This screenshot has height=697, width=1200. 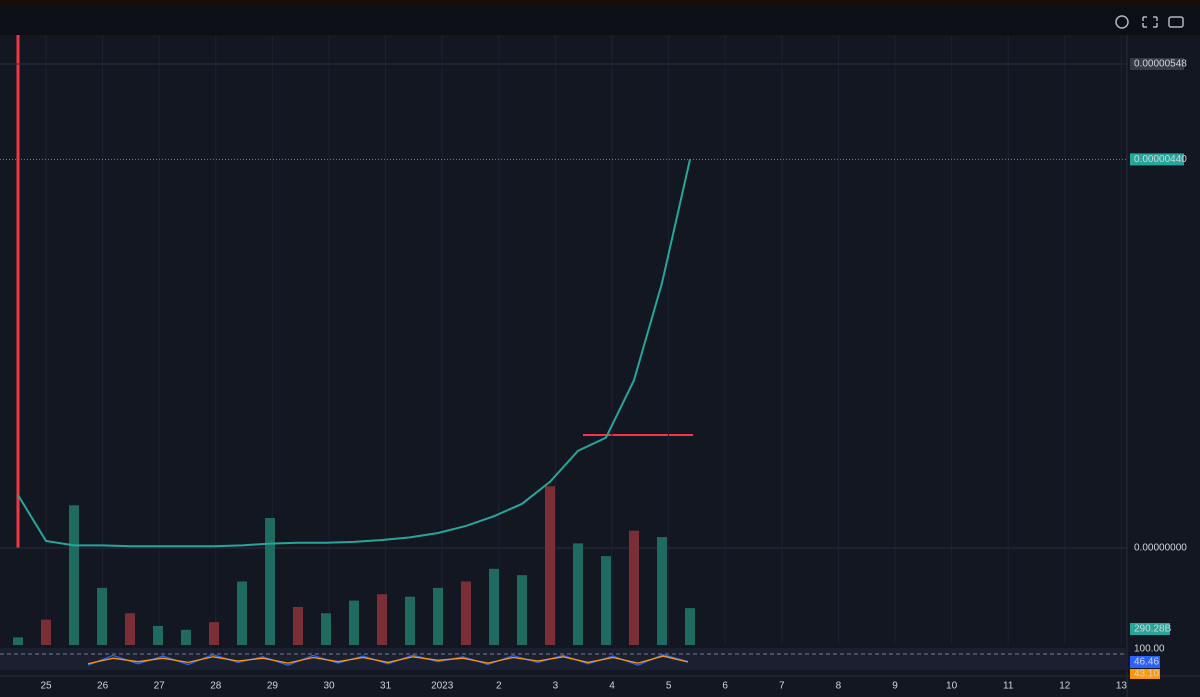 I want to click on x-tick-label: 29, so click(x=273, y=686).